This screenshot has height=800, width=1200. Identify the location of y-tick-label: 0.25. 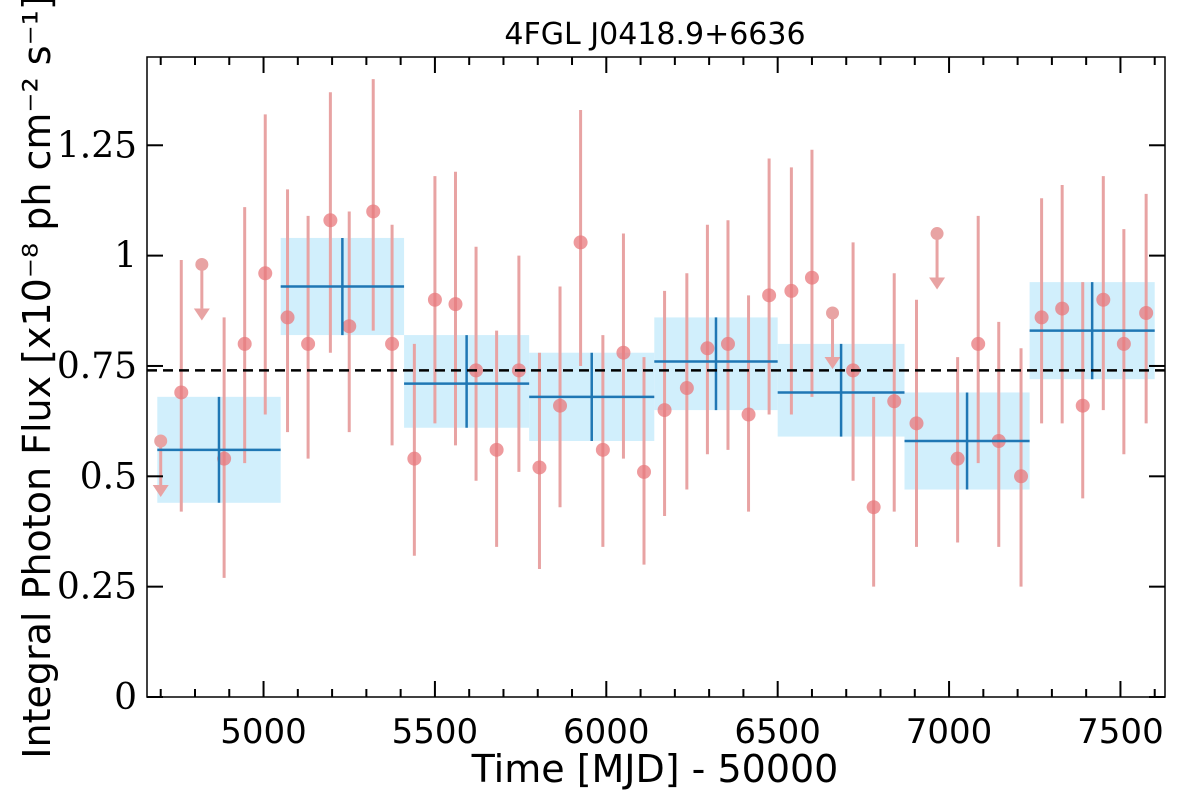
(97, 587).